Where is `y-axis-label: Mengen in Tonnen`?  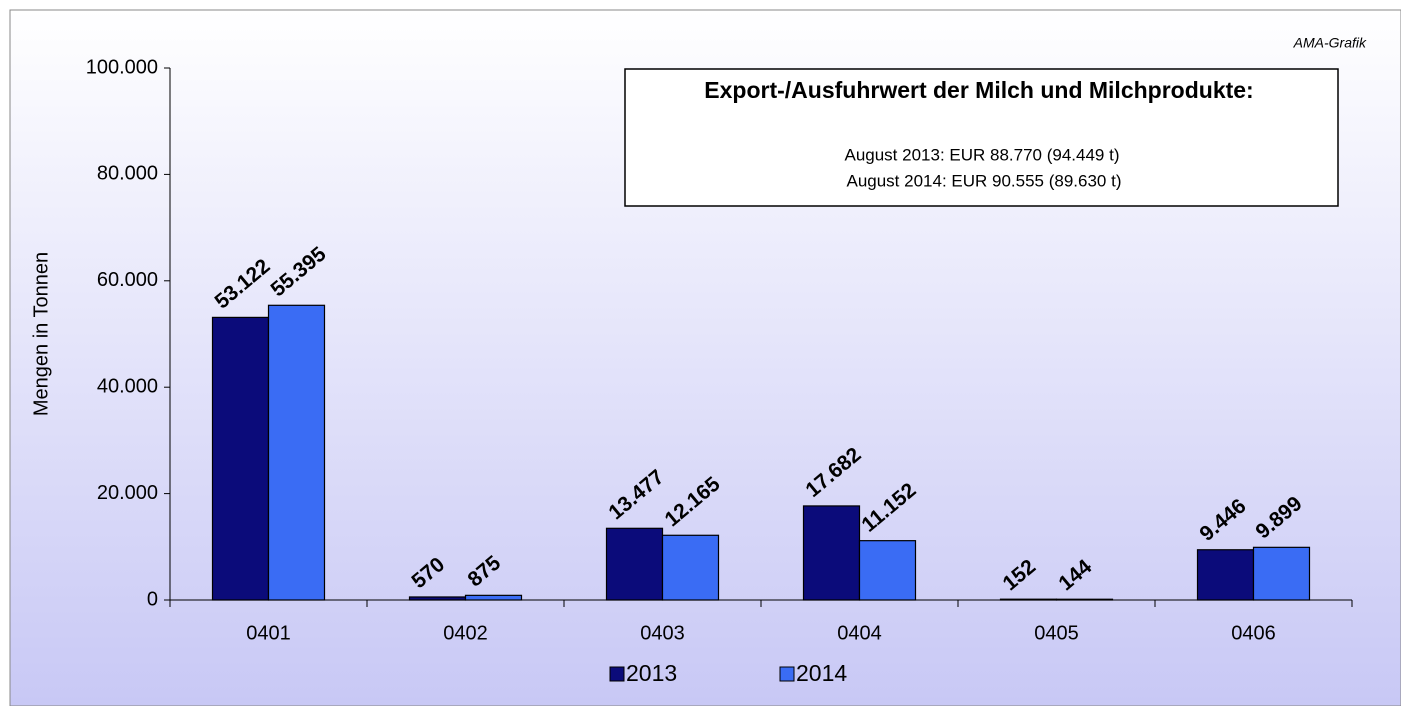
y-axis-label: Mengen in Tonnen is located at coordinates (41, 334).